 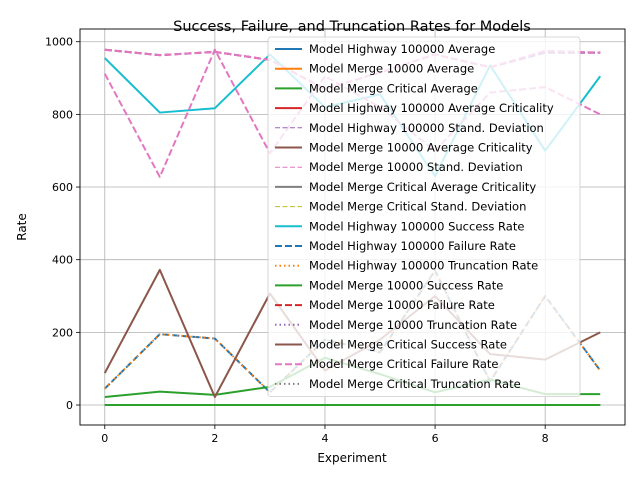 I want to click on x-tick-label: 8, so click(x=545, y=438).